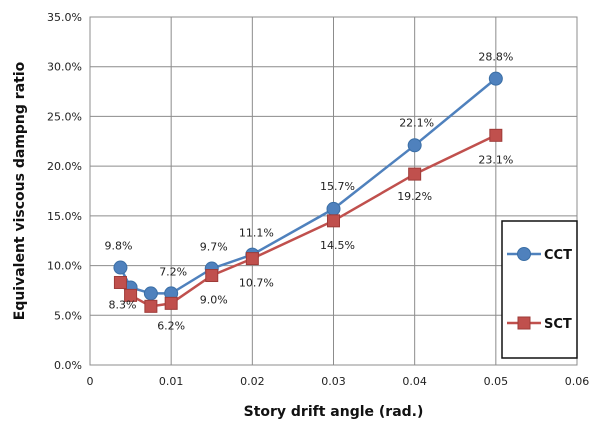 The image size is (605, 430). What do you see at coordinates (64, 216) in the screenshot?
I see `y-tick-label: 15.0%` at bounding box center [64, 216].